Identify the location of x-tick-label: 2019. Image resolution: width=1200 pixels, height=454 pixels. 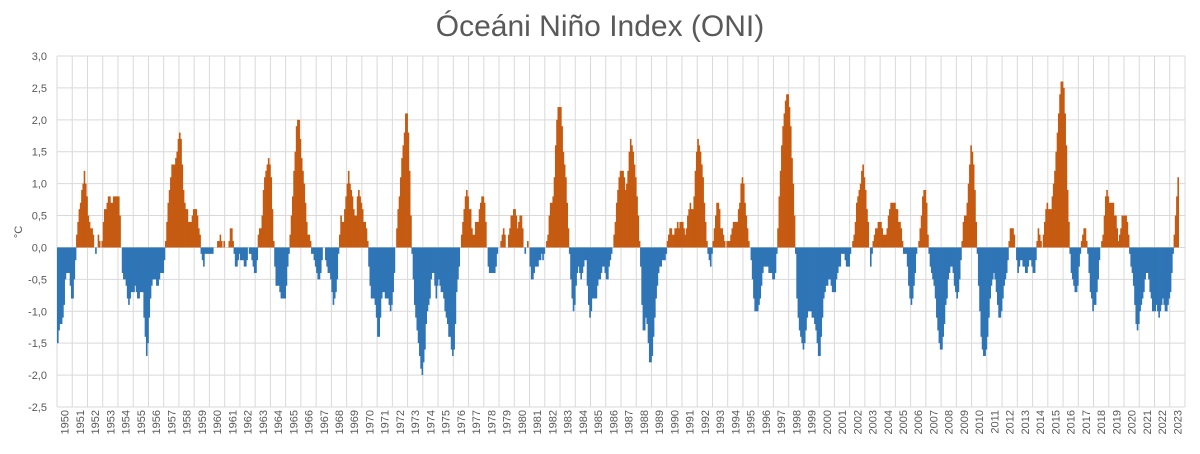
(1117, 422).